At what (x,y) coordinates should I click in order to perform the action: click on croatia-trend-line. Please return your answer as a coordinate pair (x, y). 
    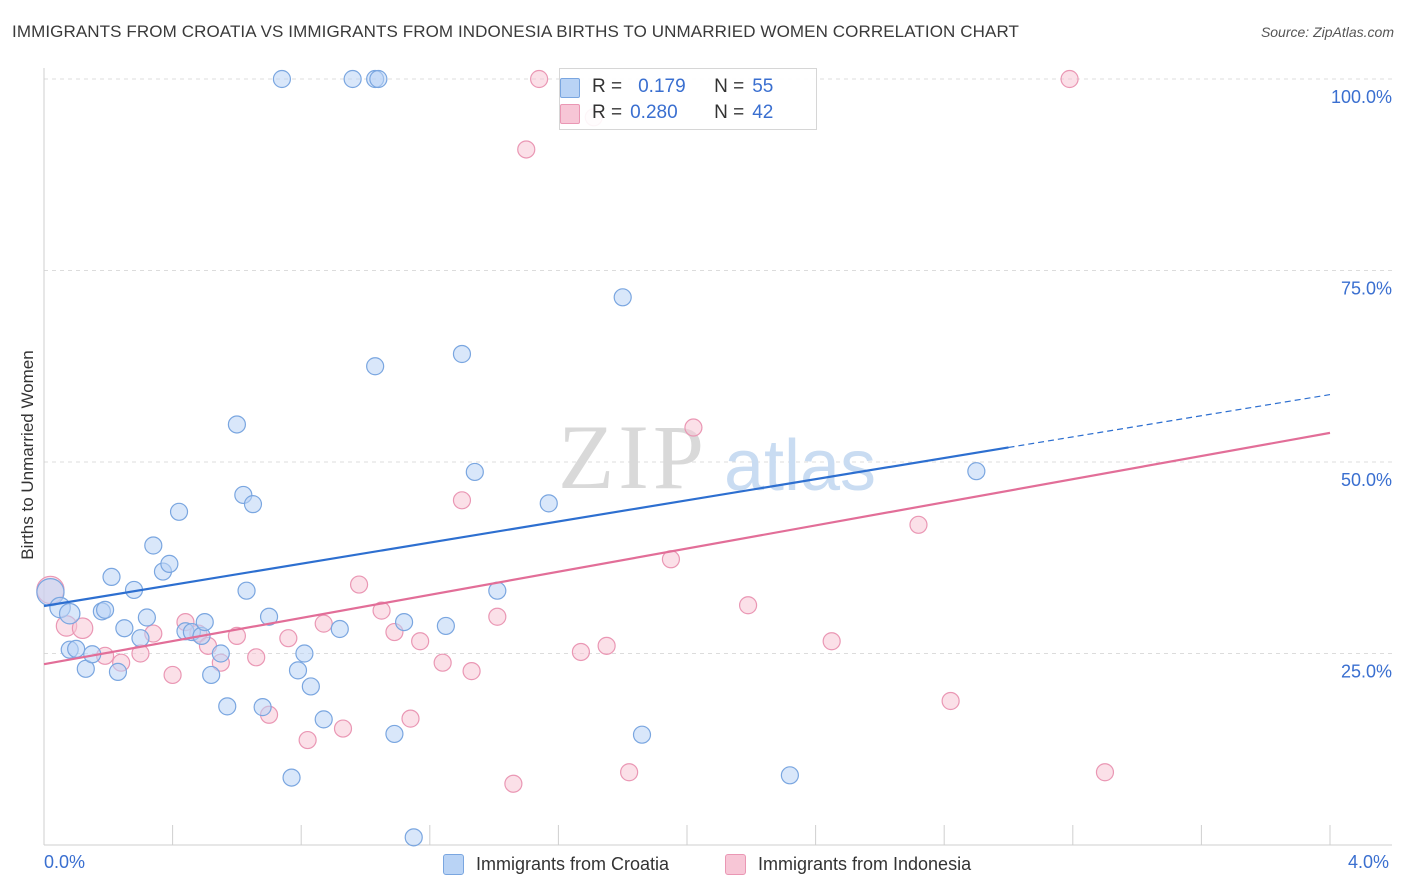
    Looking at the image, I should click on (526, 527).